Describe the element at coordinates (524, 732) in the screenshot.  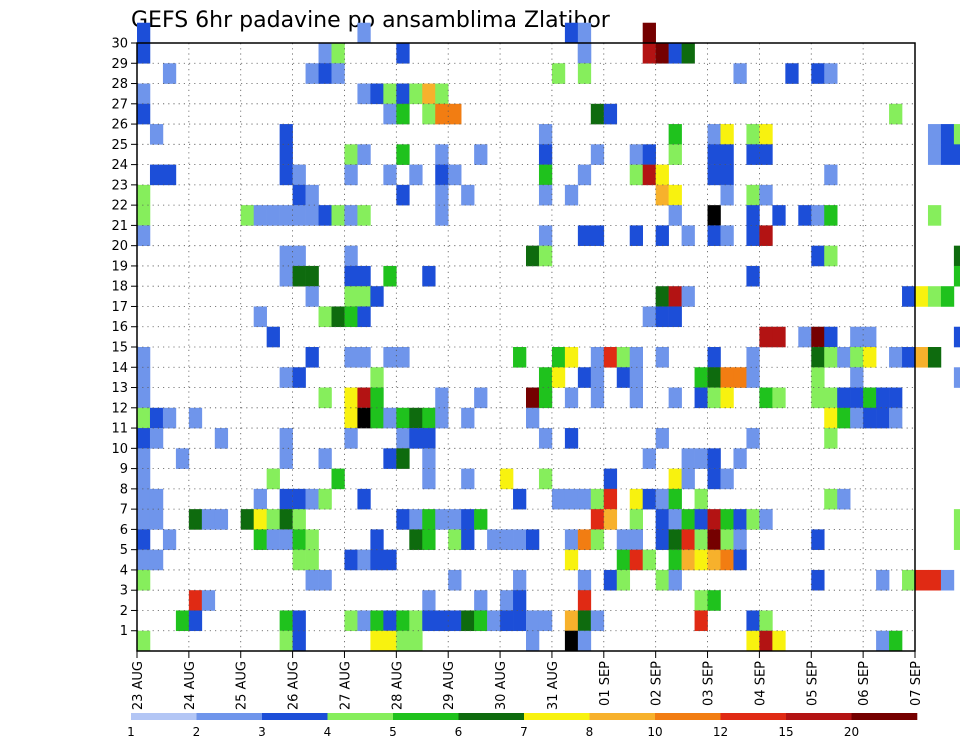
I see `colorbar-label: 7` at that location.